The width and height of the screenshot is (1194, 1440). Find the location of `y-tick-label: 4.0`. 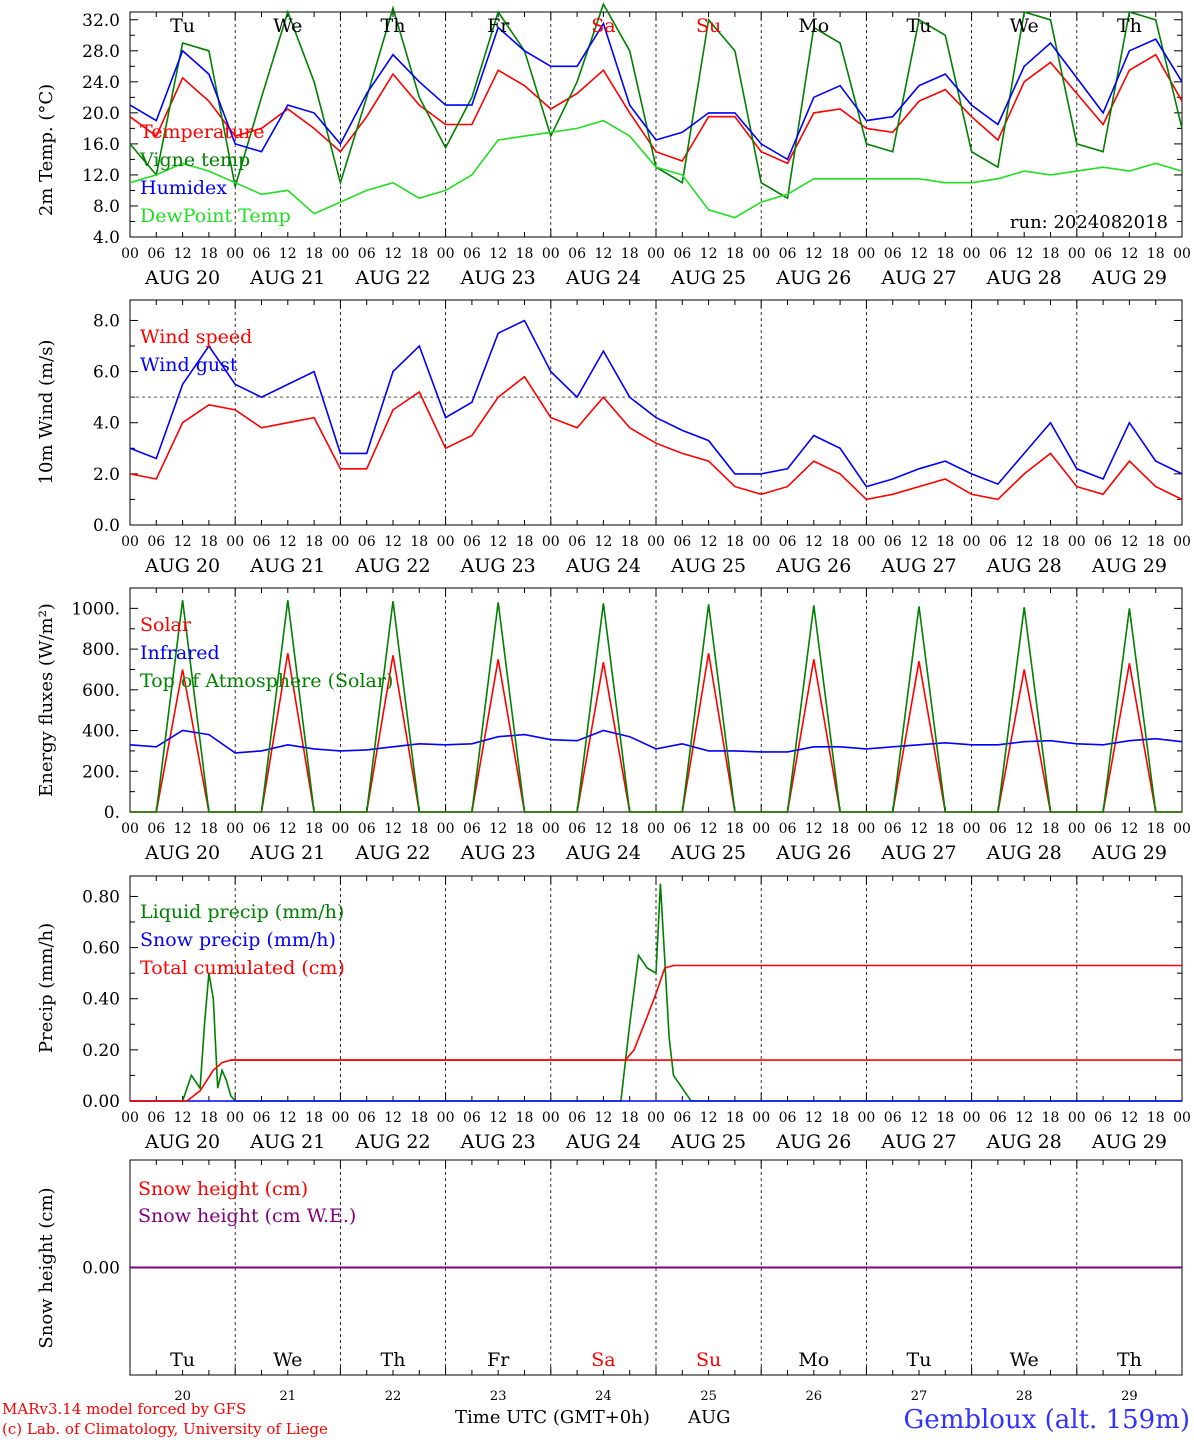

y-tick-label: 4.0 is located at coordinates (106, 238).